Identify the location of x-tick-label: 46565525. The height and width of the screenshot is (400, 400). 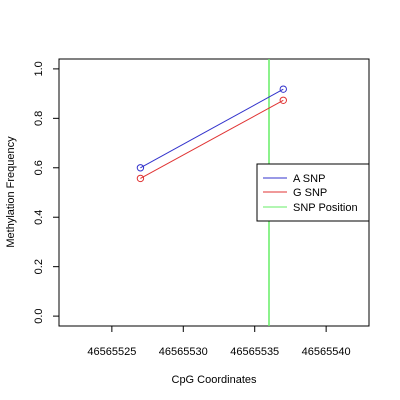
(111, 352).